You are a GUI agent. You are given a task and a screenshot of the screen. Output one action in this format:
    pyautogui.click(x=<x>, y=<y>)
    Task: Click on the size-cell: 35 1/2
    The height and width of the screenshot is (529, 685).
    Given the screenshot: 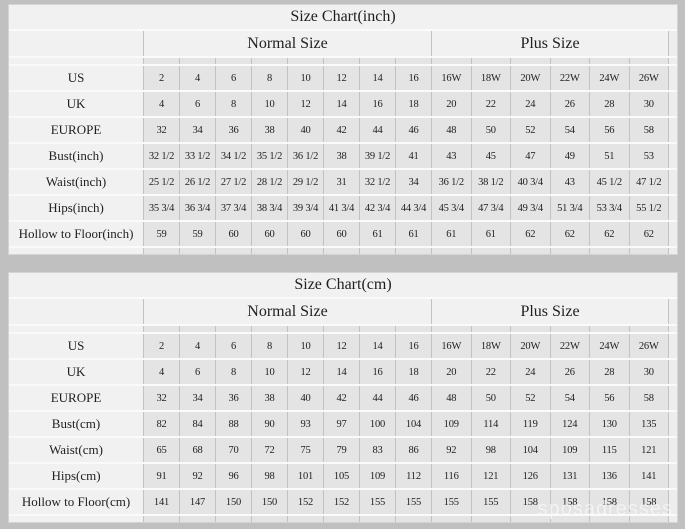 What is the action you would take?
    pyautogui.click(x=270, y=156)
    